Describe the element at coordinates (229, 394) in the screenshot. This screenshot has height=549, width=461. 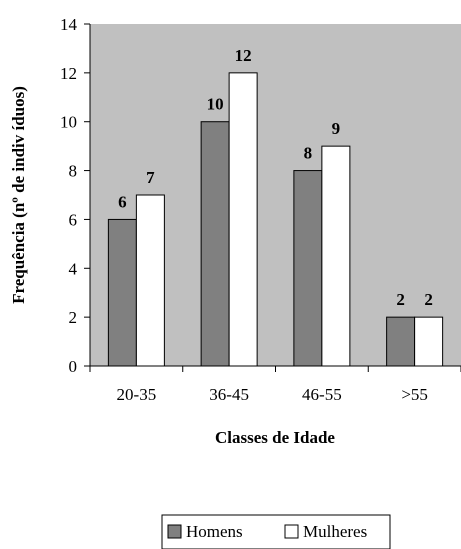
I see `x-tick-label: 36-45` at that location.